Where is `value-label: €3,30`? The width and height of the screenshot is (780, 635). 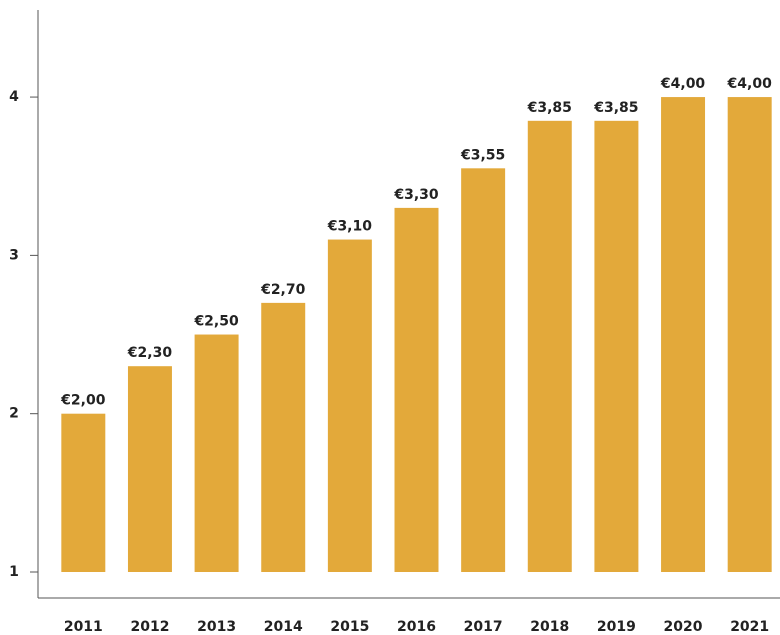
value-label: €3,30 is located at coordinates (416, 195).